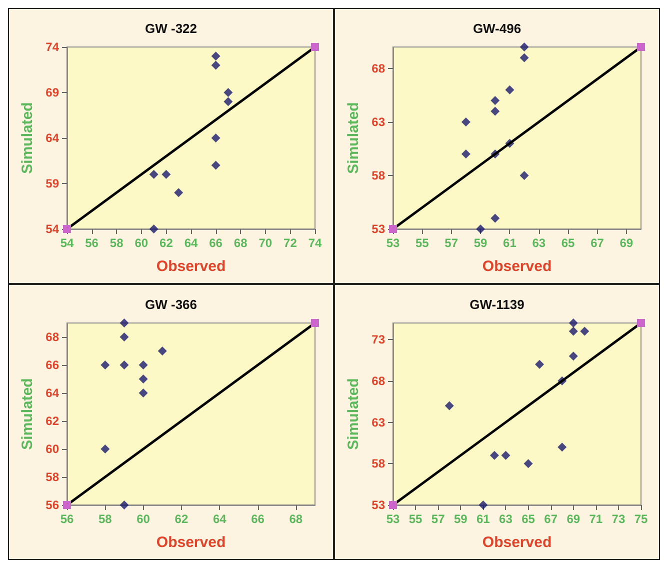 Image resolution: width=668 pixels, height=568 pixels. I want to click on x-tick-label: 71, so click(596, 519).